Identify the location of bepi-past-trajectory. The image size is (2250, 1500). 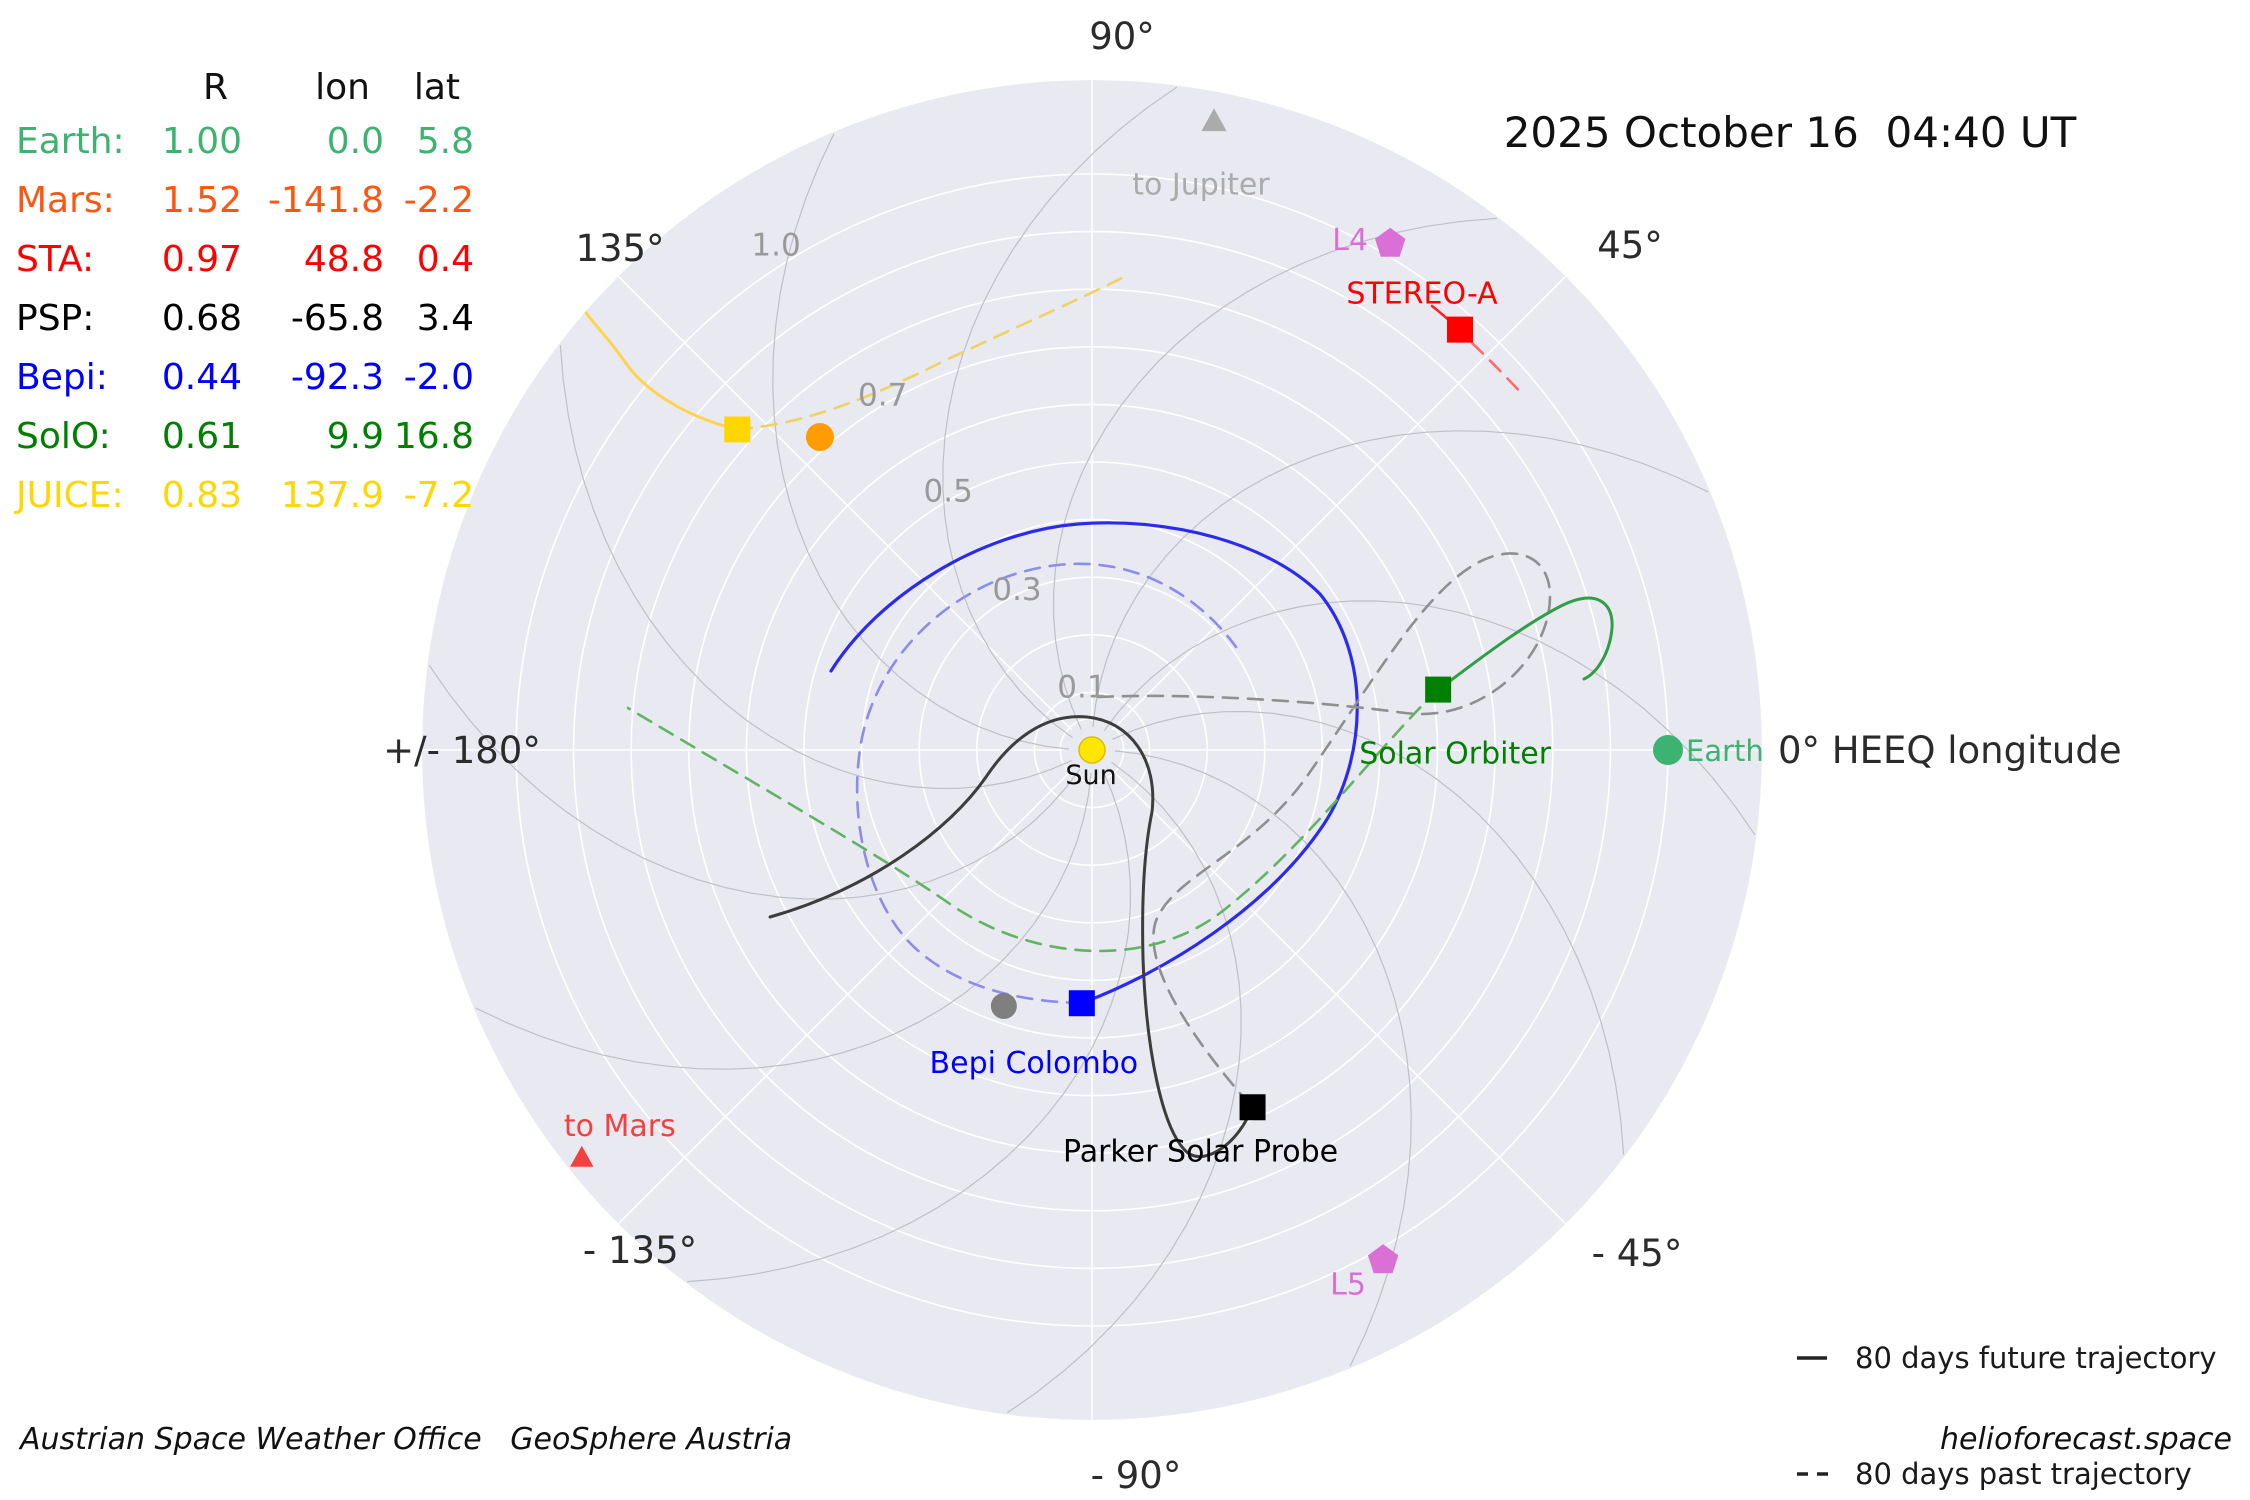
(1046, 783).